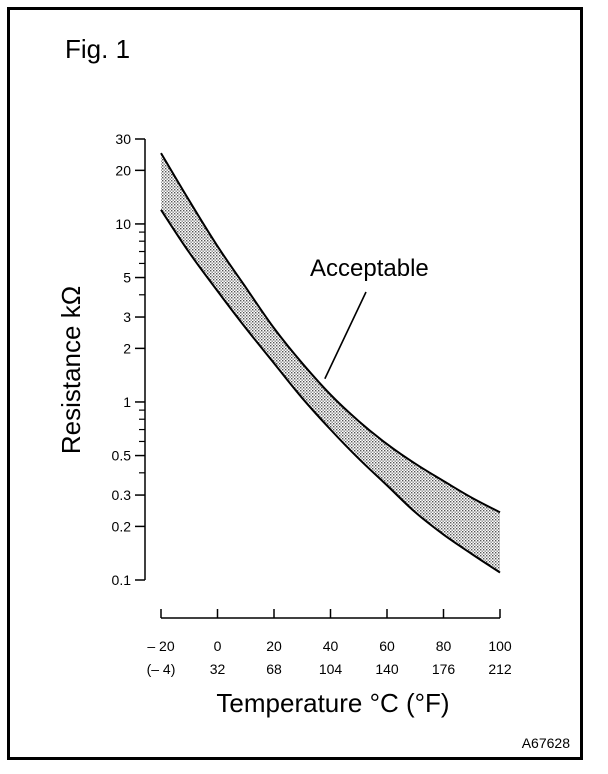 The width and height of the screenshot is (608, 774). I want to click on y-tick-label: 0.2, so click(122, 526).